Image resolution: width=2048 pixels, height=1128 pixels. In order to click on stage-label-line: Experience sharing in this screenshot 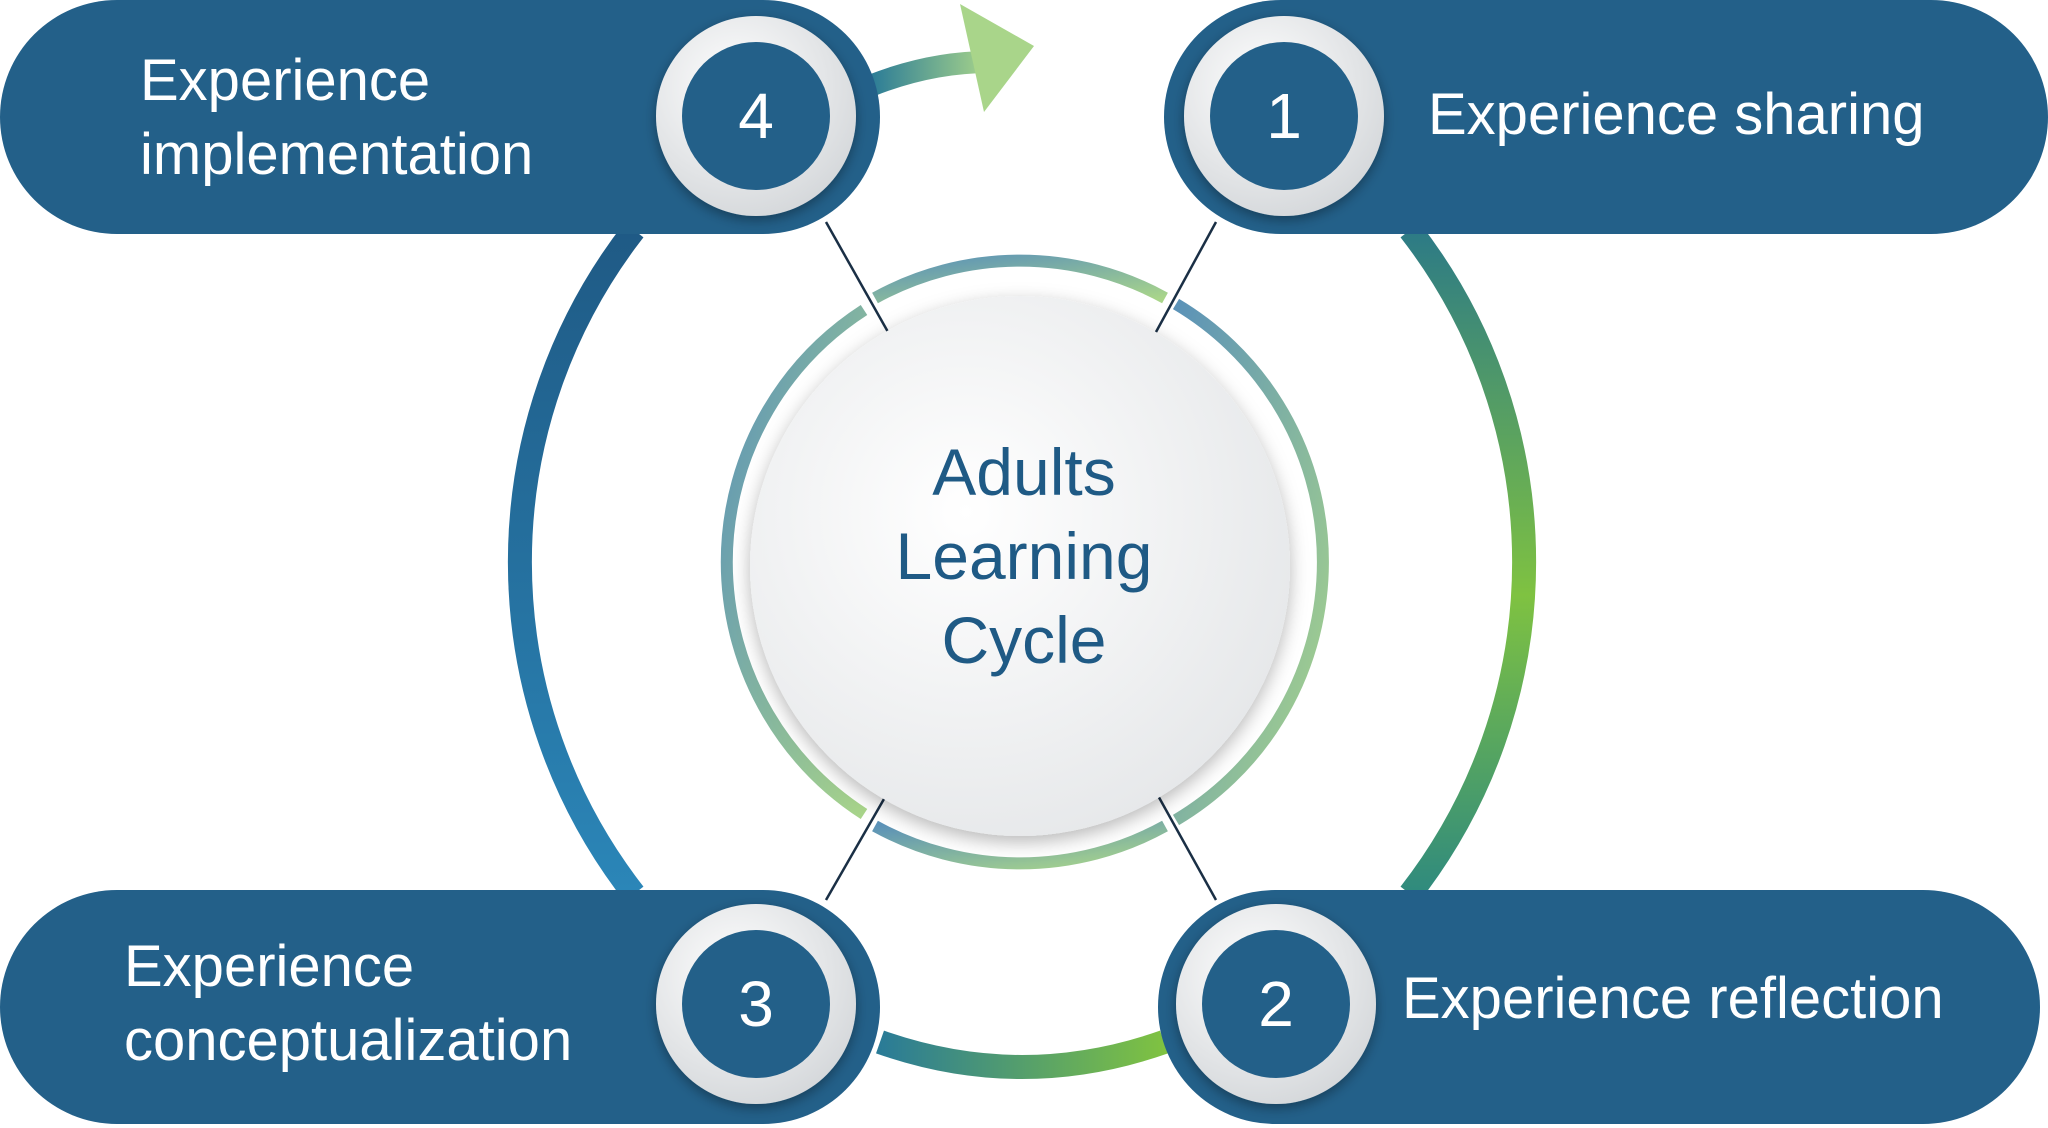, I will do `click(1676, 114)`.